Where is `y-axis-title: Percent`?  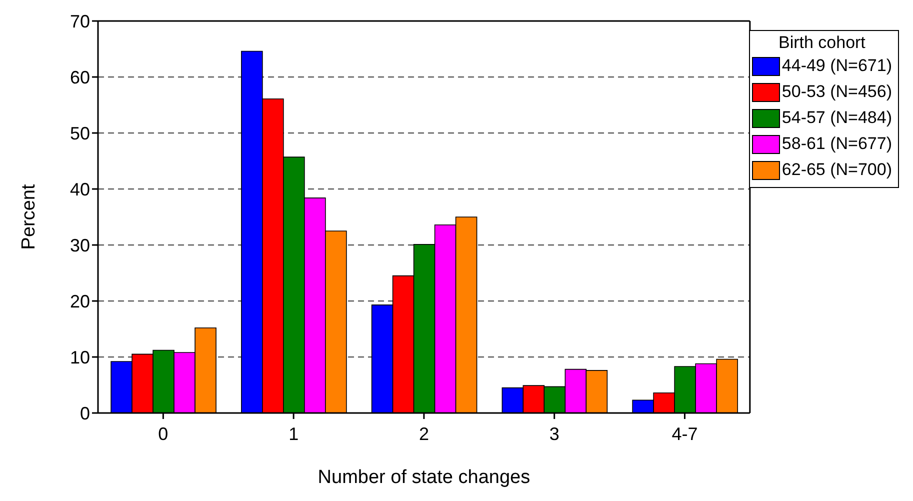 y-axis-title: Percent is located at coordinates (29, 217).